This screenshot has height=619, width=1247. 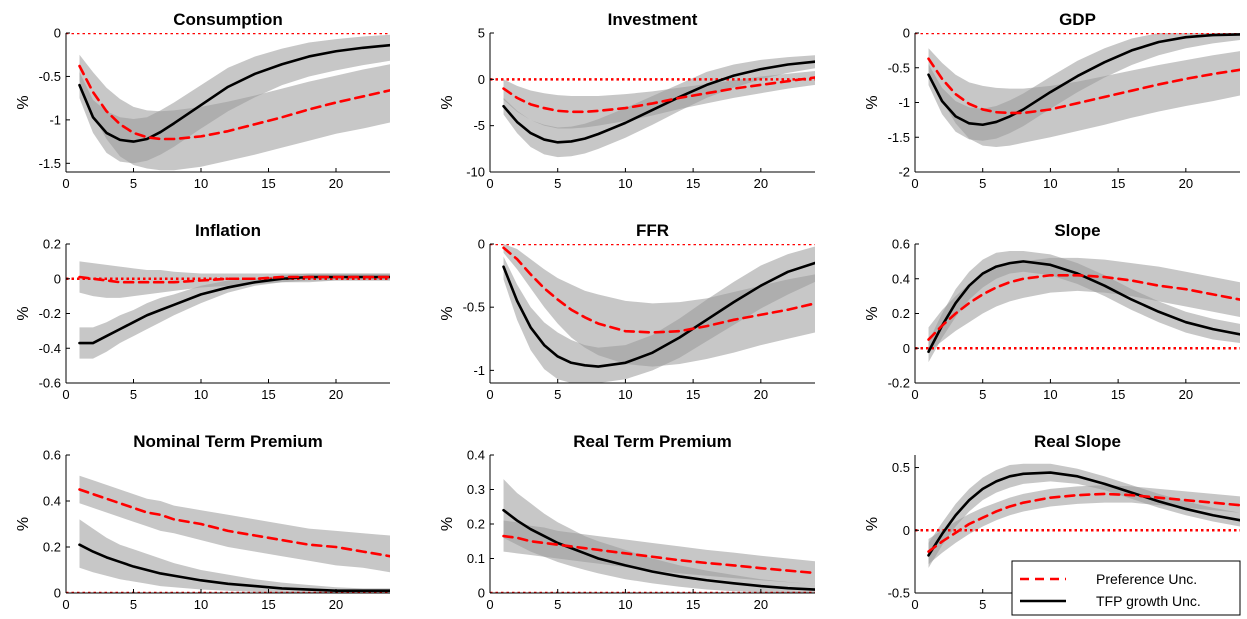 I want to click on y-tick-label: -5, so click(x=479, y=125).